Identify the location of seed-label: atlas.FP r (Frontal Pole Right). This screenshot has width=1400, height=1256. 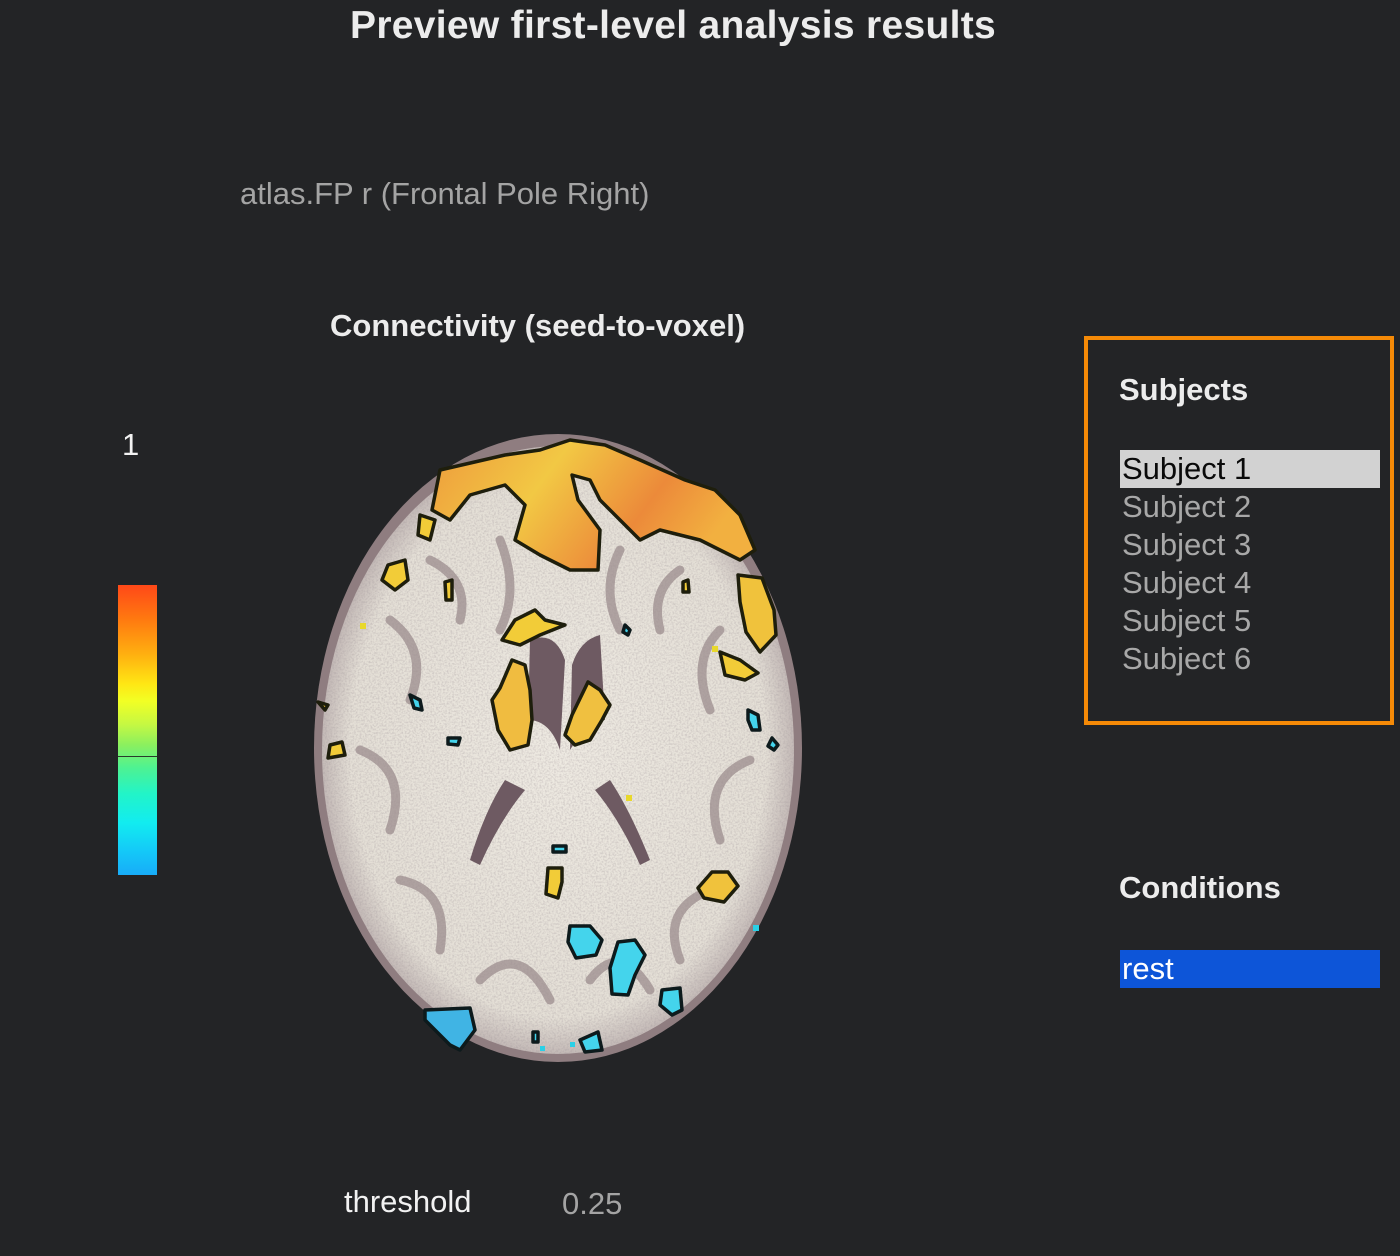
(445, 193).